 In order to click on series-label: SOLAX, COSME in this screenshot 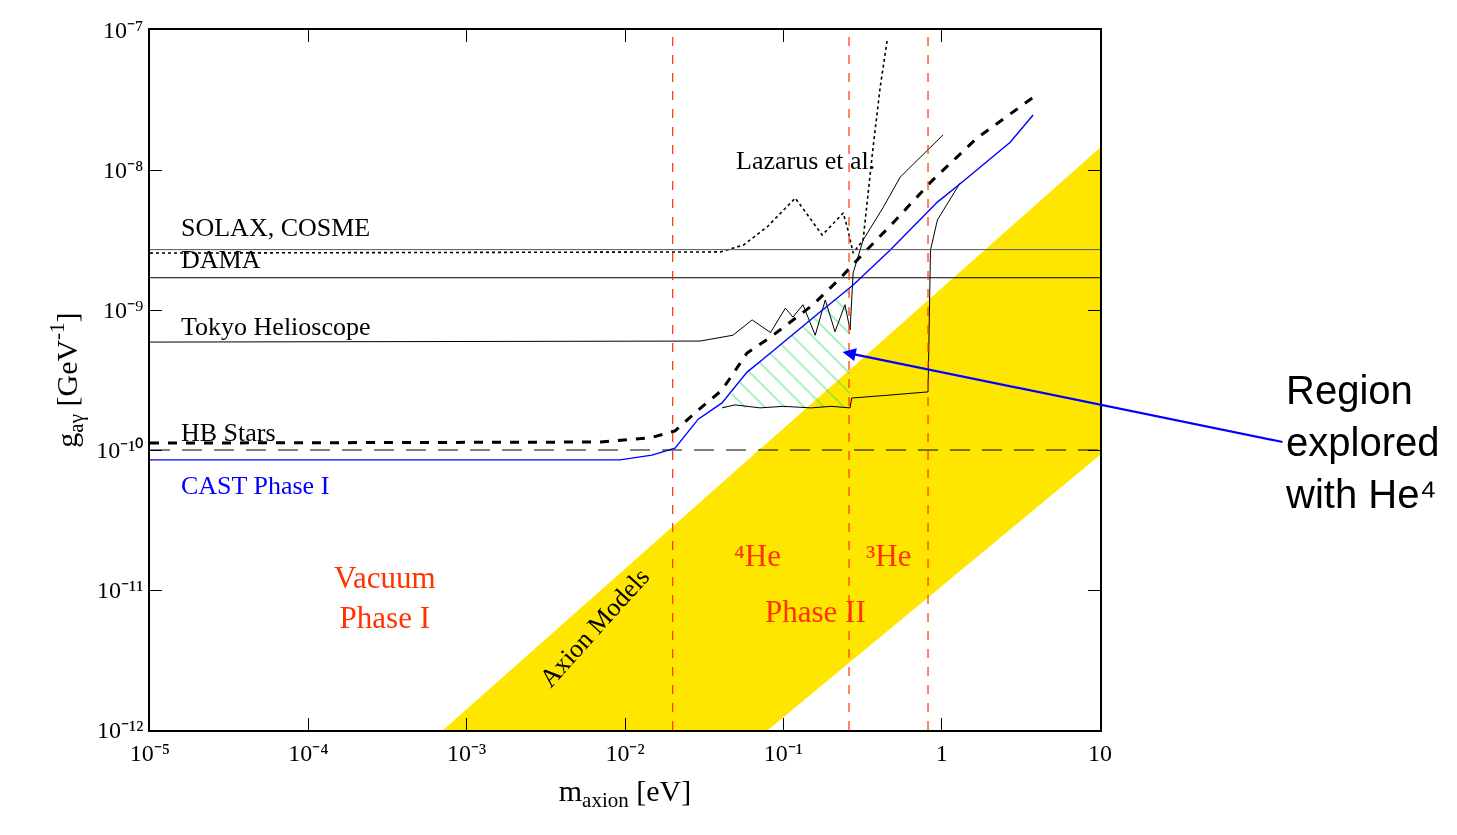, I will do `click(276, 227)`.